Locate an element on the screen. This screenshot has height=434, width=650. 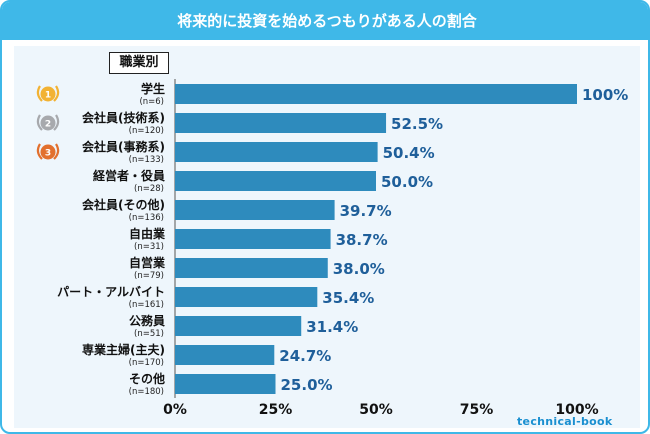
x-tick-label: 25% is located at coordinates (276, 410).